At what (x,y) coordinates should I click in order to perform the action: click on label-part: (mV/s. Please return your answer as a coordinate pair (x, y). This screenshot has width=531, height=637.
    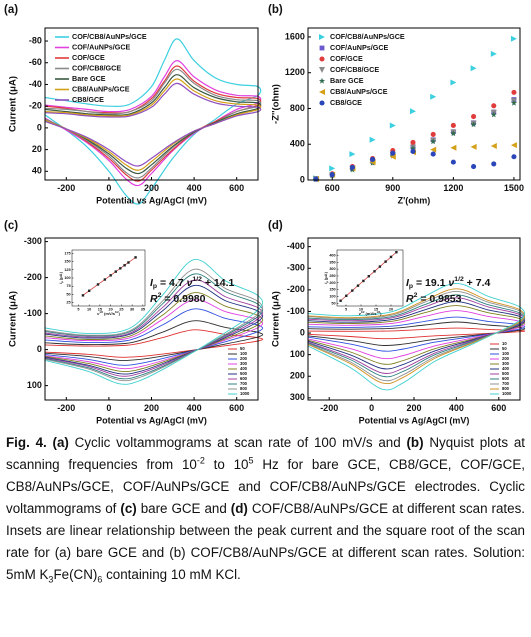
    Looking at the image, I should click on (109, 313).